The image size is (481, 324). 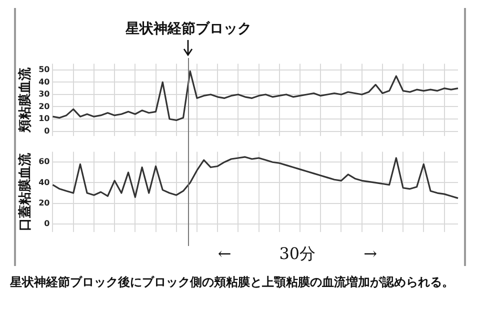 What do you see at coordinates (25, 100) in the screenshot?
I see `y-axis-title: 頬粘膜血流` at bounding box center [25, 100].